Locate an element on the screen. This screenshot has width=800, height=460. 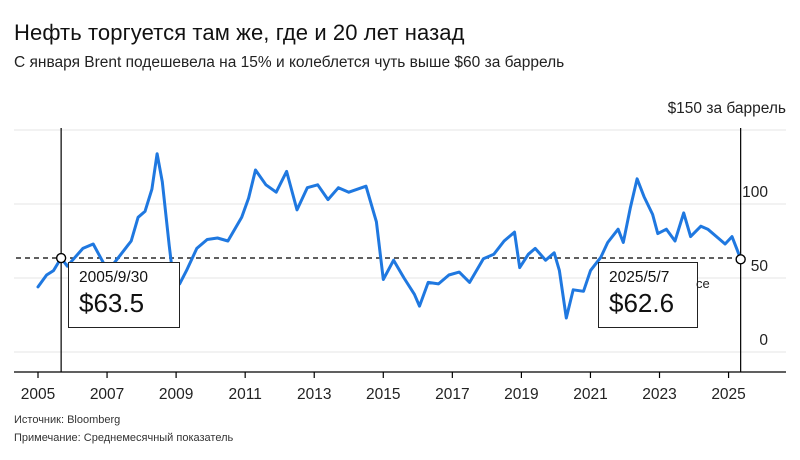
callout-end: 2025/5/7 $62.6 is located at coordinates (648, 295).